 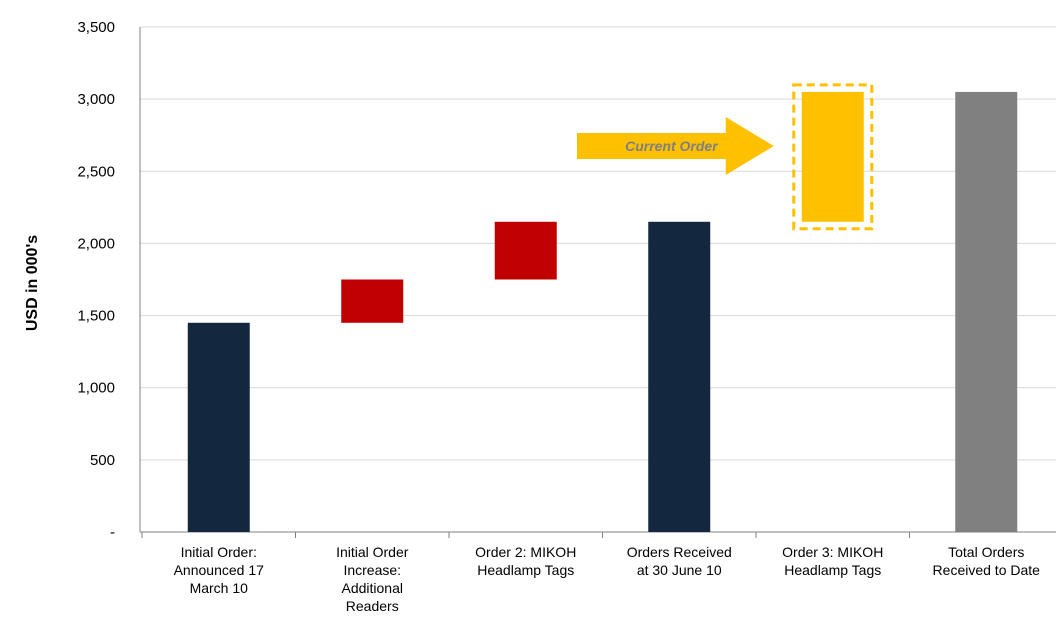 I want to click on x-category-label-line: March 10, so click(x=219, y=588).